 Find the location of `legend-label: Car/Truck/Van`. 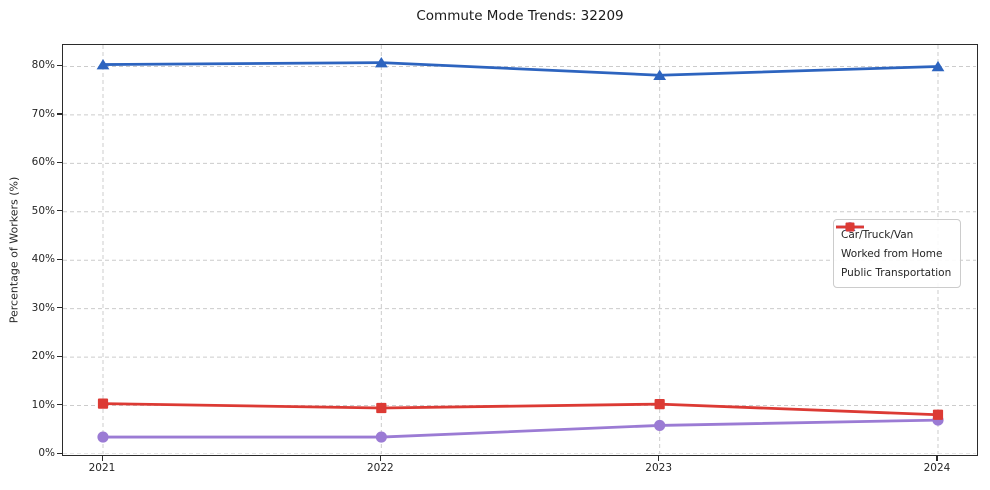

legend-label: Car/Truck/Van is located at coordinates (877, 234).